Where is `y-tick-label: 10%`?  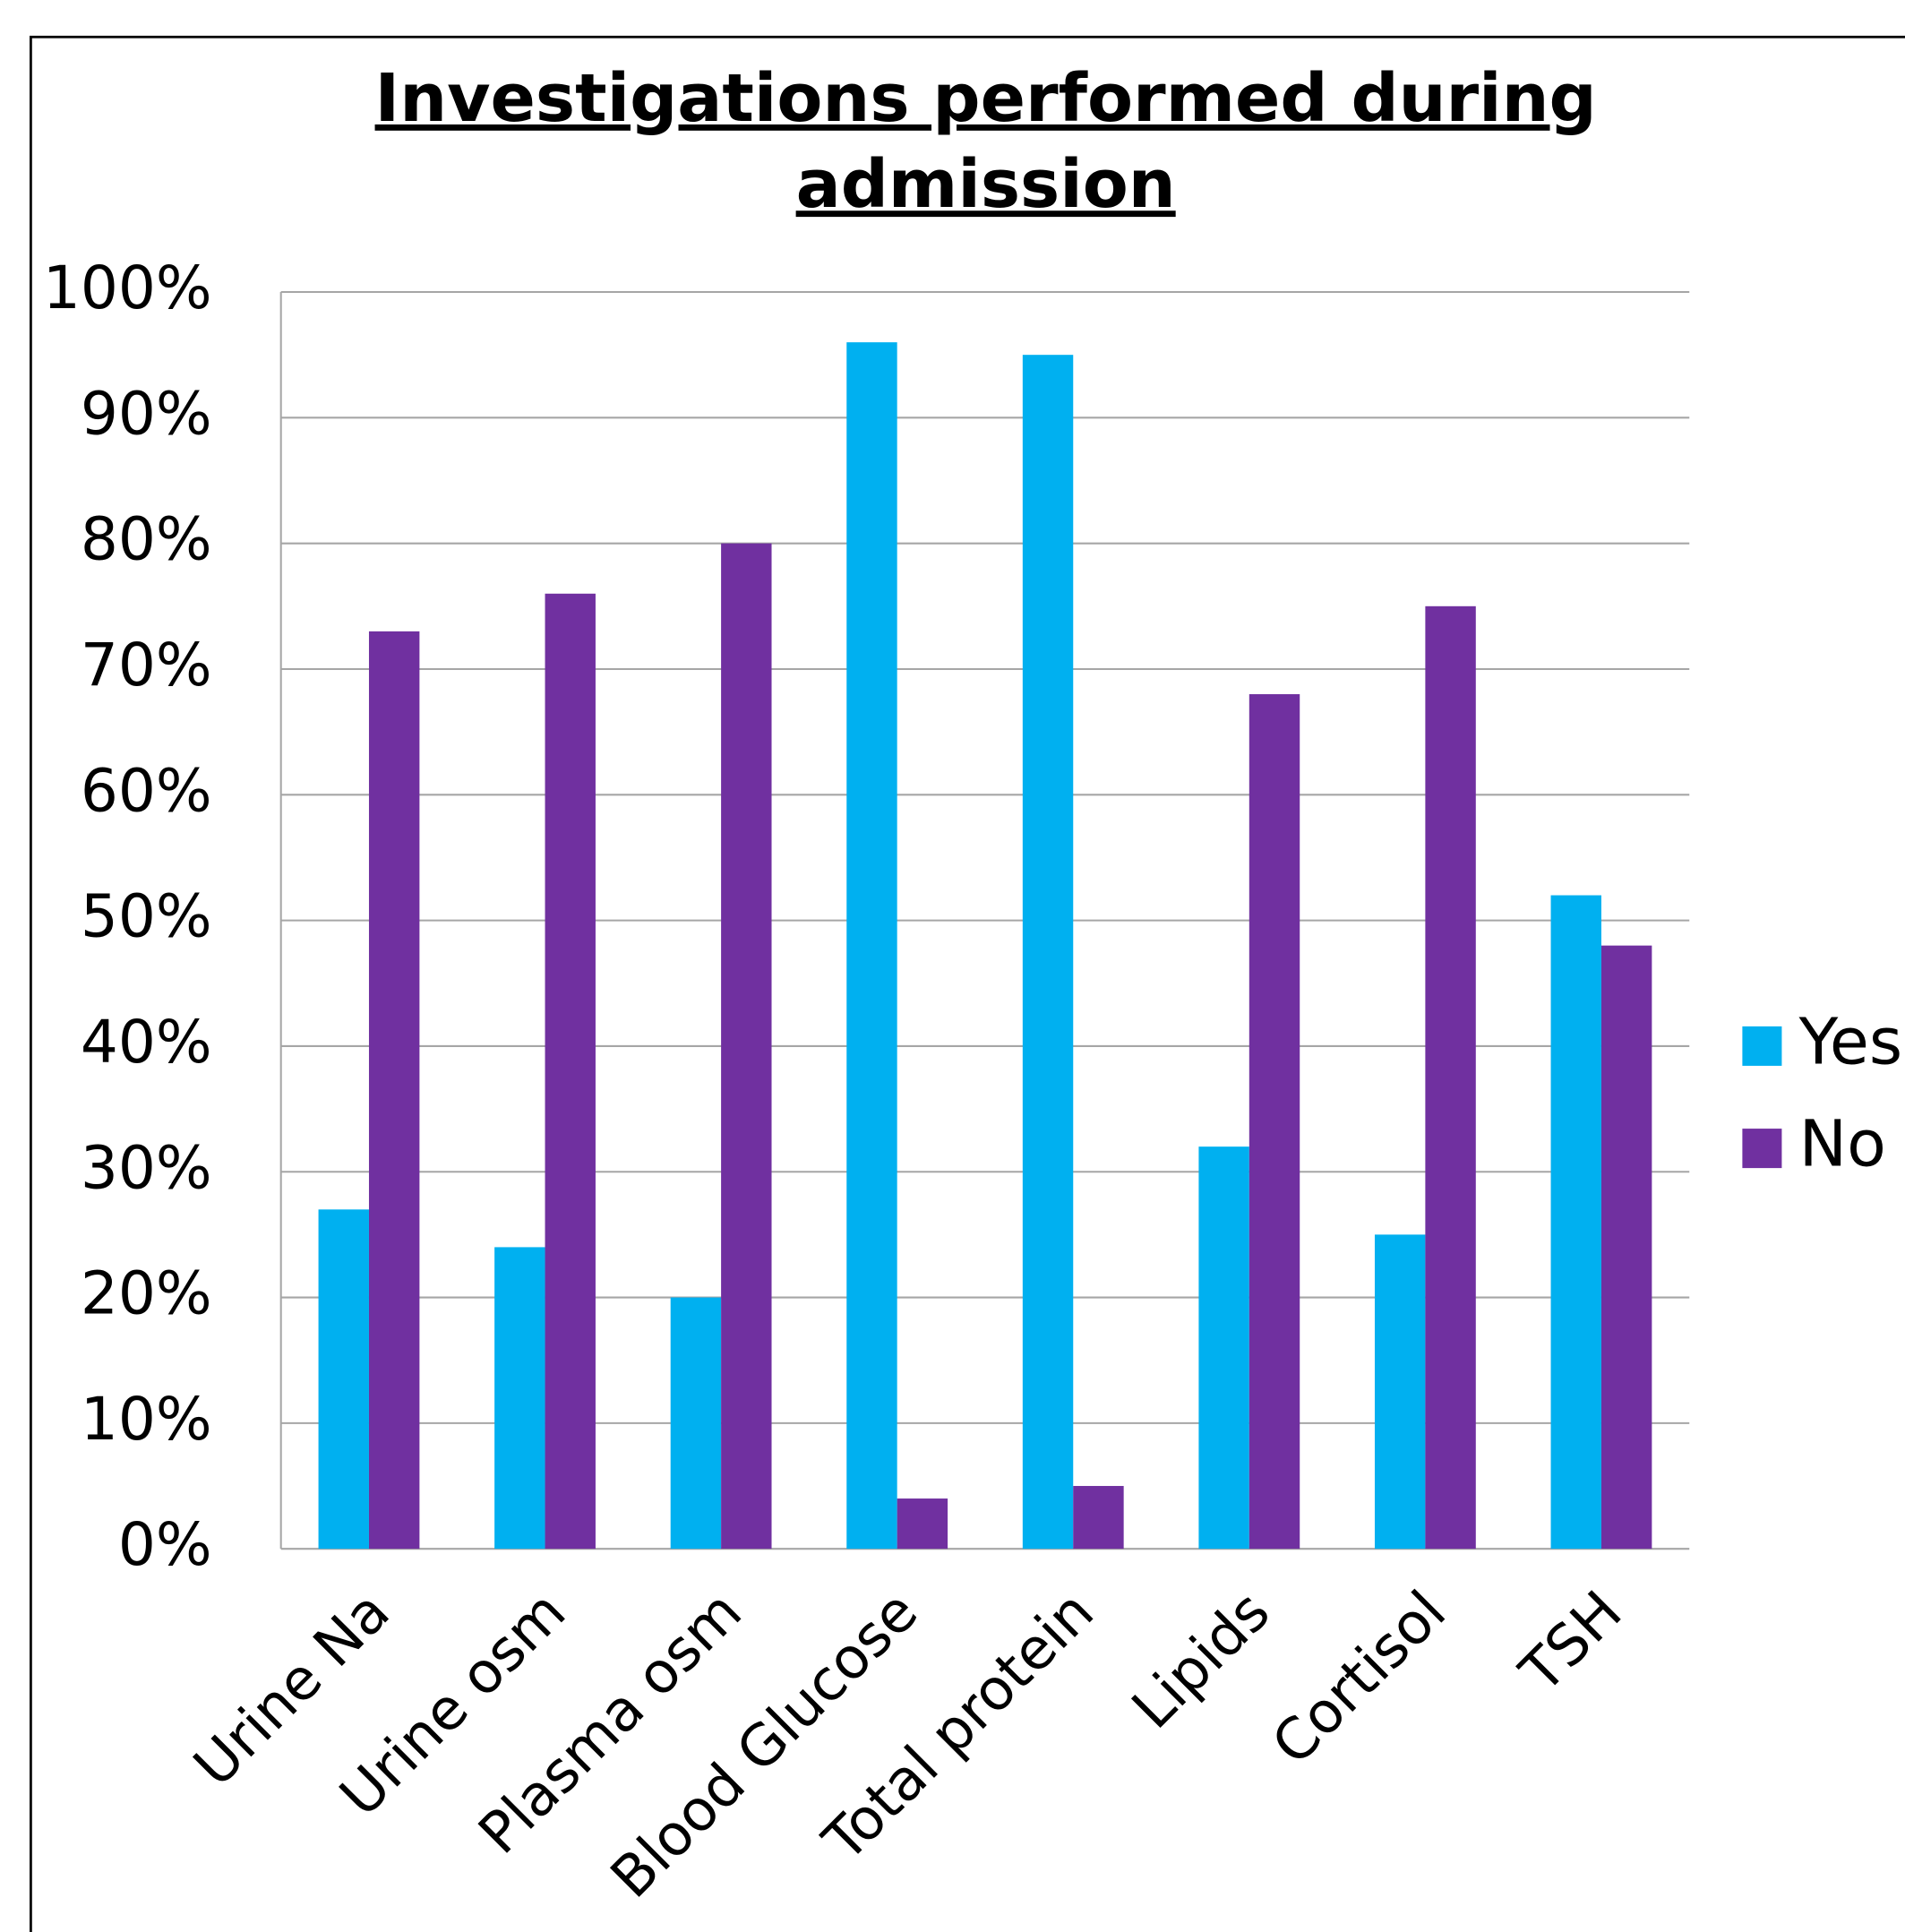 y-tick-label: 10% is located at coordinates (146, 1419).